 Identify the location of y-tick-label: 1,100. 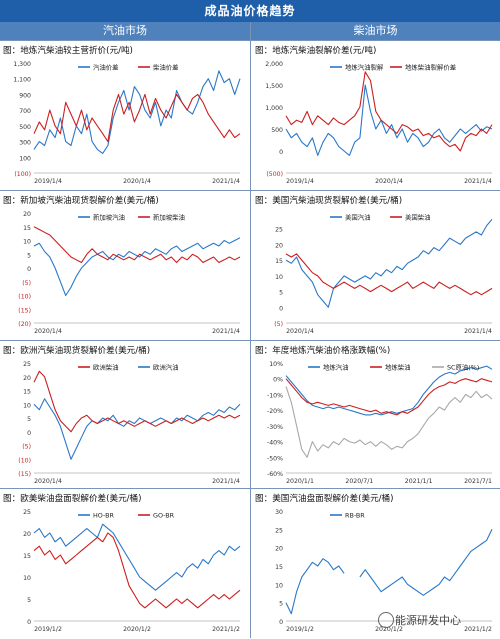
(22, 80).